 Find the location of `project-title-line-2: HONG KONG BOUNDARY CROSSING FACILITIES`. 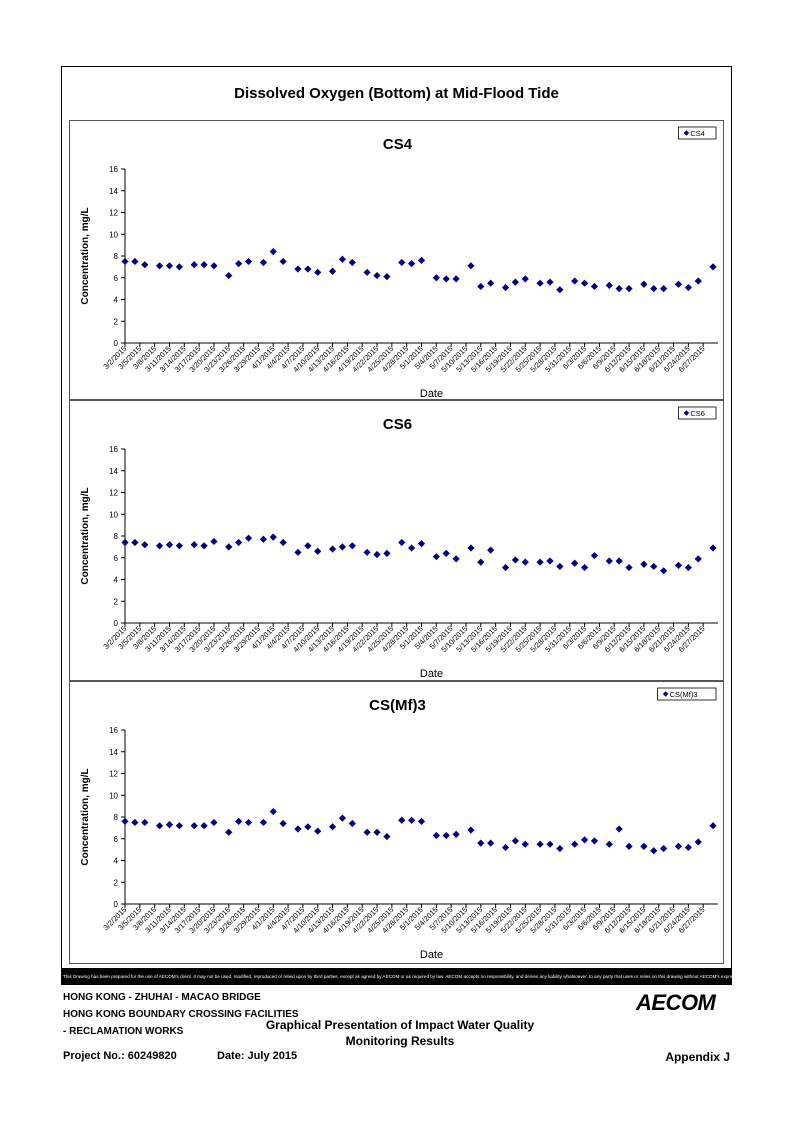

project-title-line-2: HONG KONG BOUNDARY CROSSING FACILITIES is located at coordinates (181, 1014).